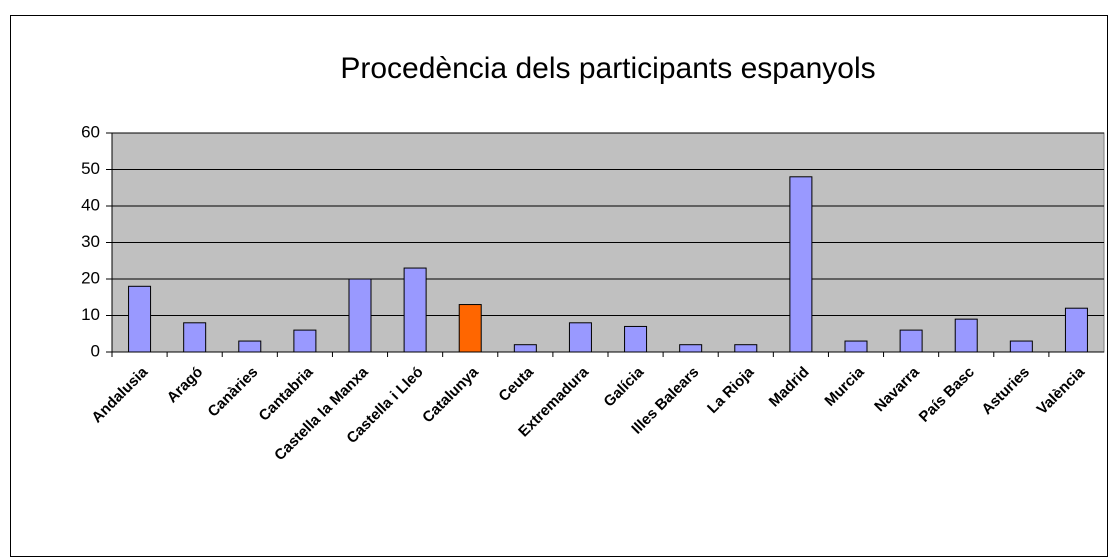 The image size is (1109, 558). What do you see at coordinates (95, 350) in the screenshot?
I see `y-tick-label: 0` at bounding box center [95, 350].